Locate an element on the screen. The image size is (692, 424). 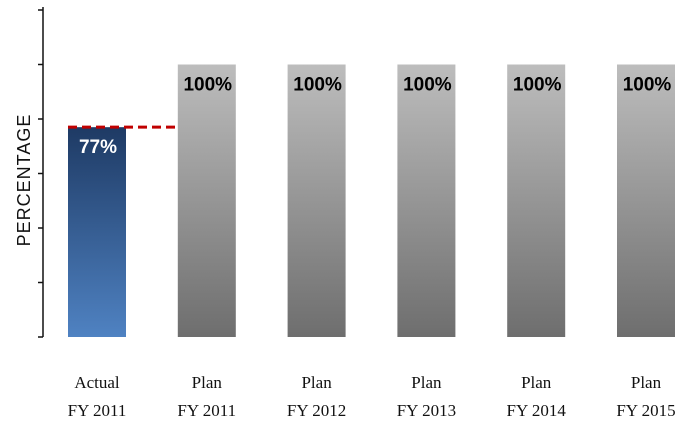
x-tick-label: FY 2014 is located at coordinates (537, 410).